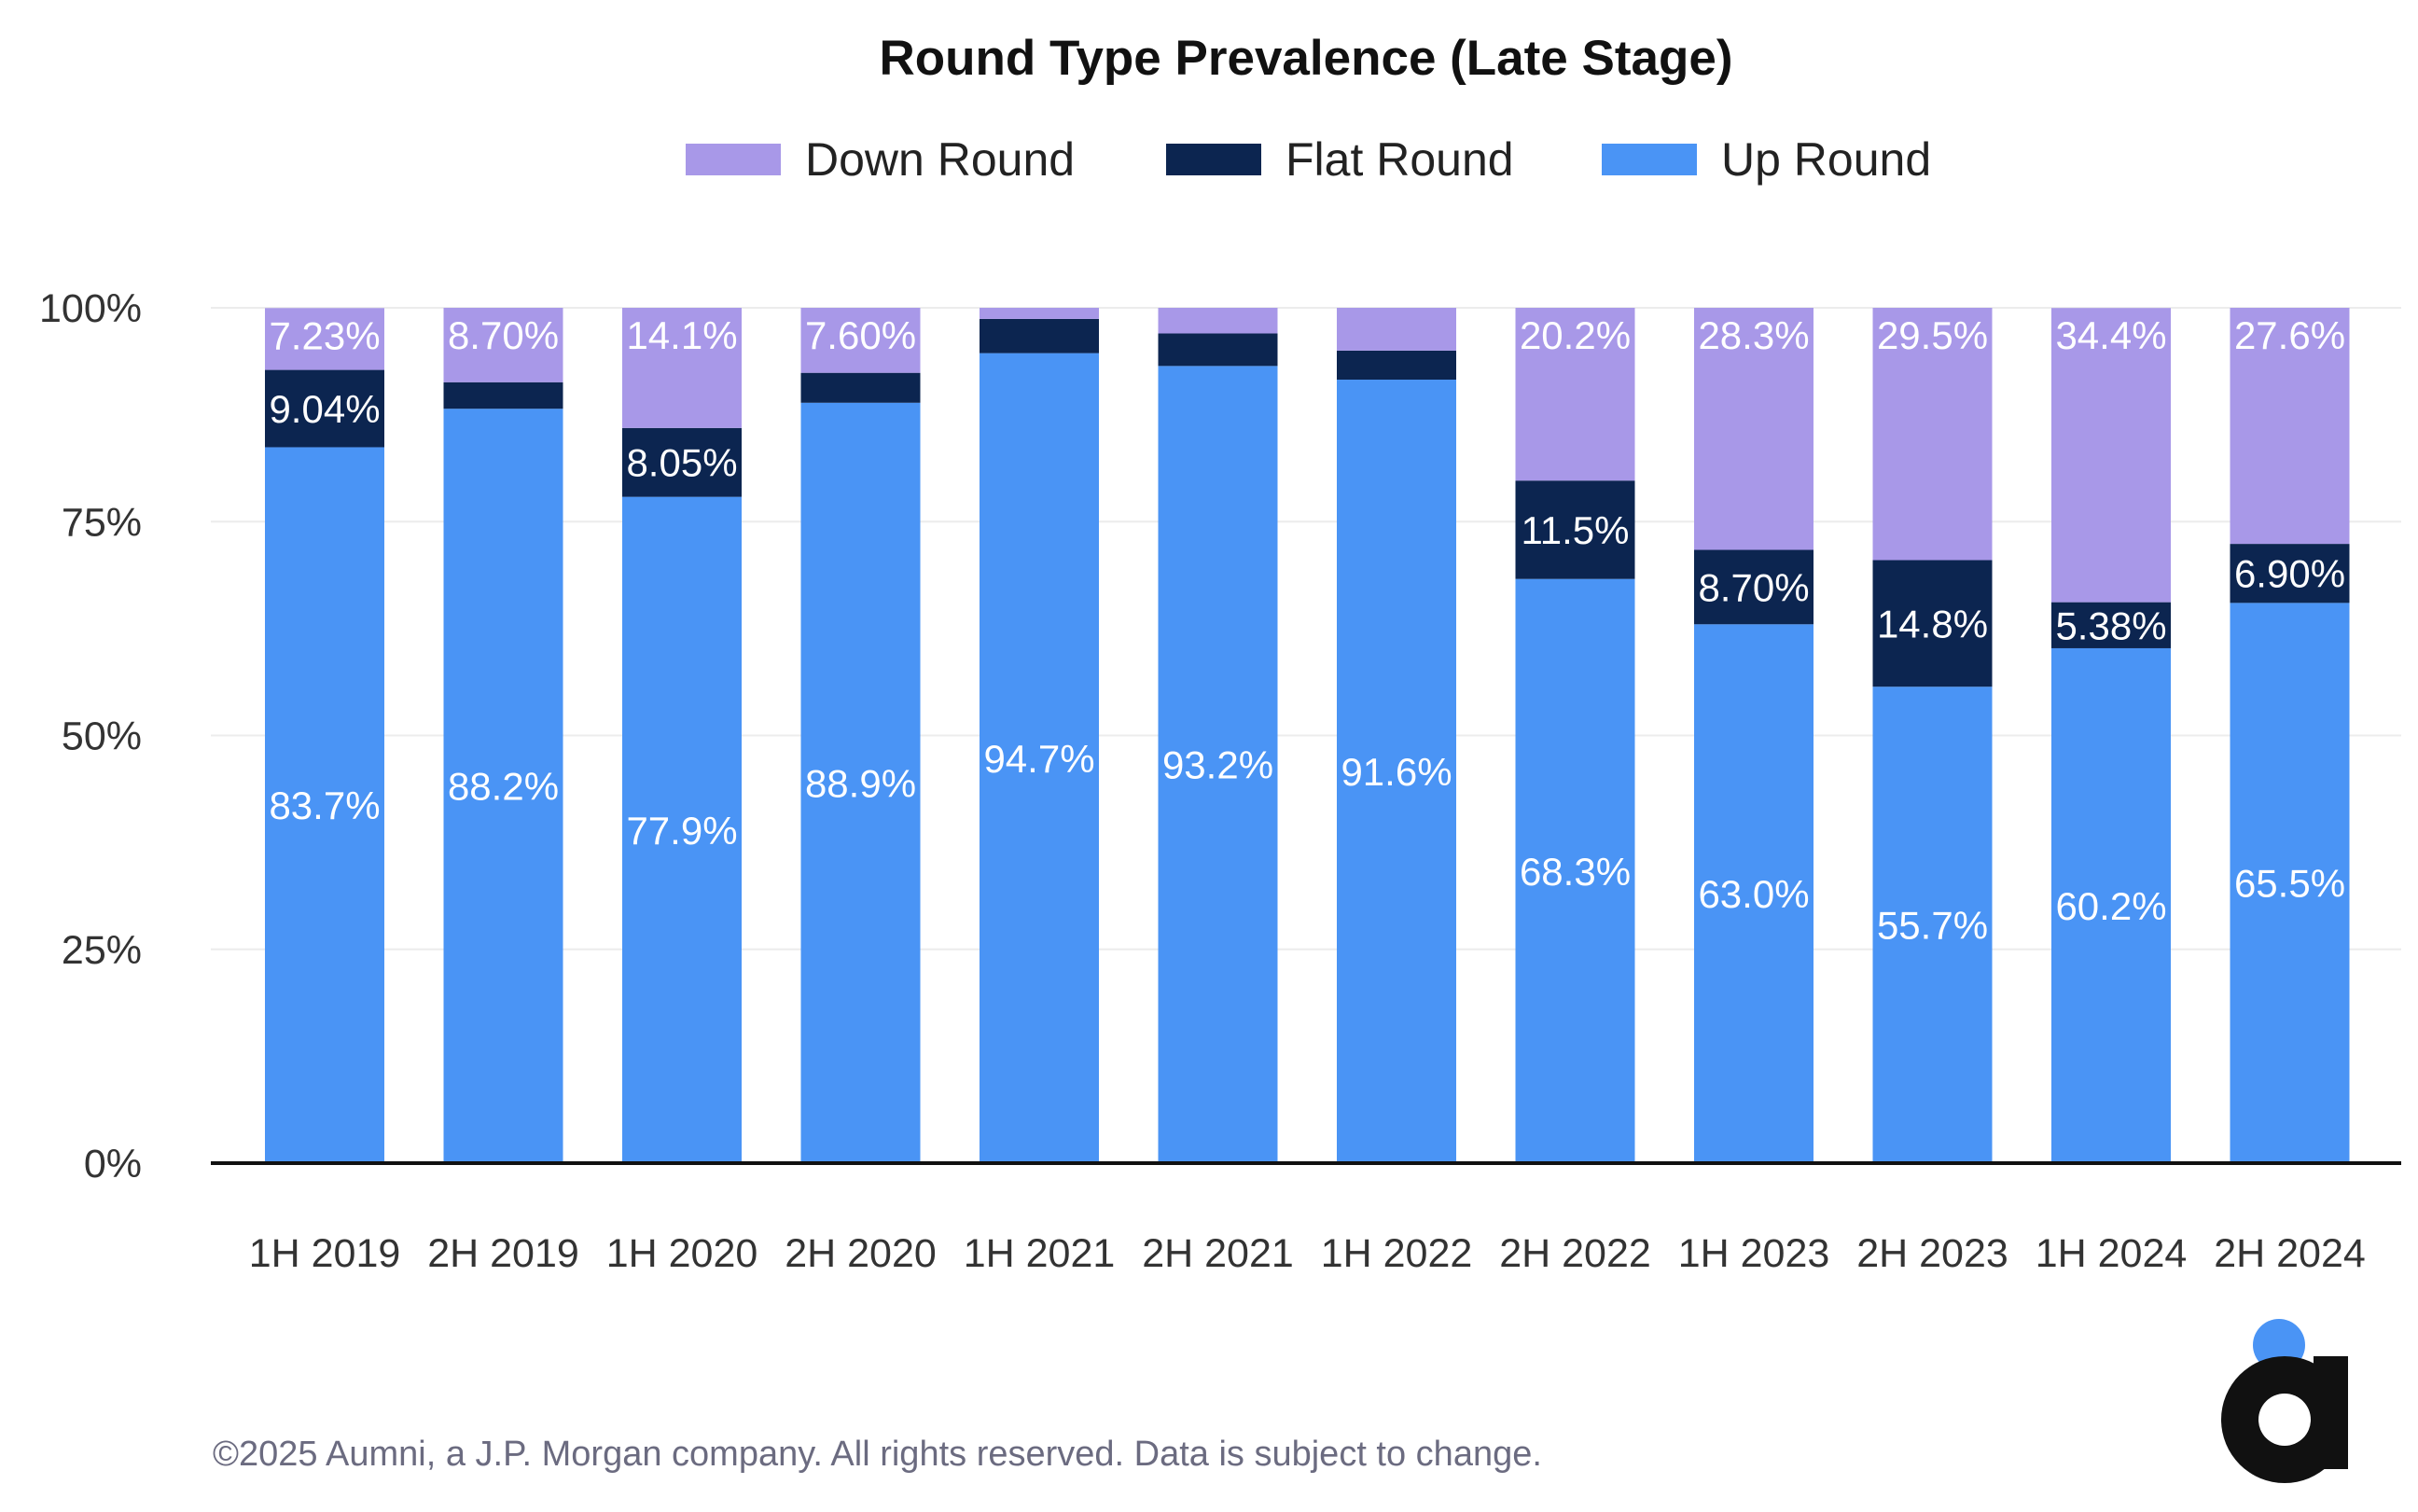 The image size is (2418, 1512). I want to click on y-axis: 0% 25% 50% 75% 100%, so click(90, 736).